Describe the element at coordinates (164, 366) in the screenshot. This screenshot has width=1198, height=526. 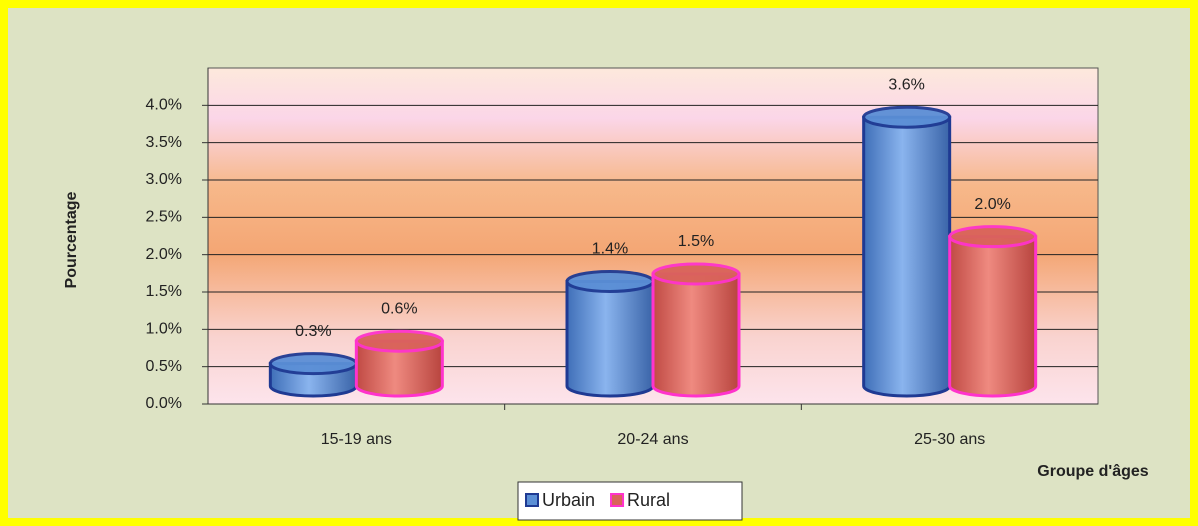
I see `y-tick-label: 0.5%` at that location.